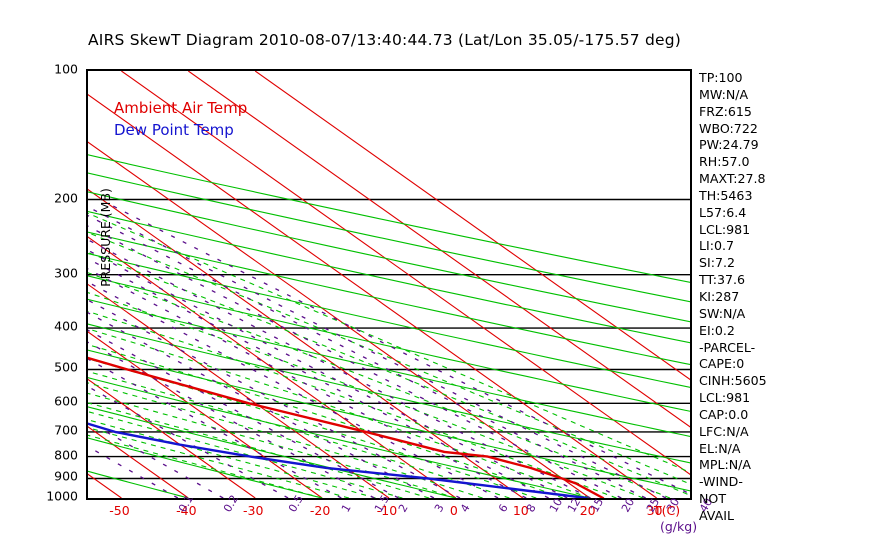  I want to click on sounding-index-2: FRZ:615, so click(725, 111).